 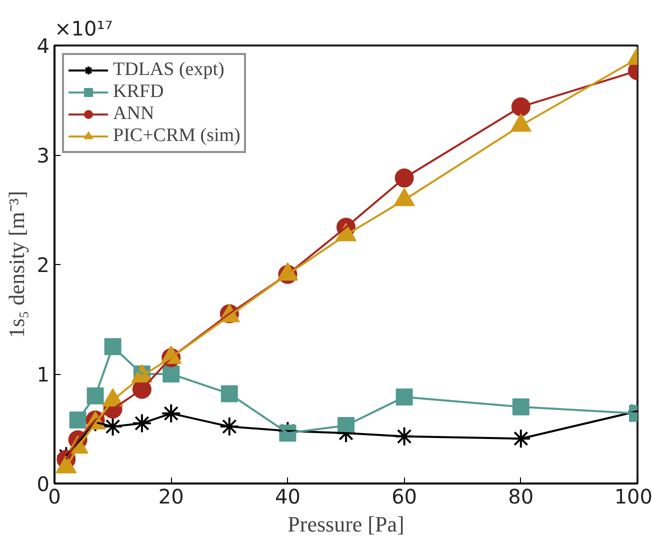 What do you see at coordinates (405, 496) in the screenshot?
I see `x-tick-label: 60` at bounding box center [405, 496].